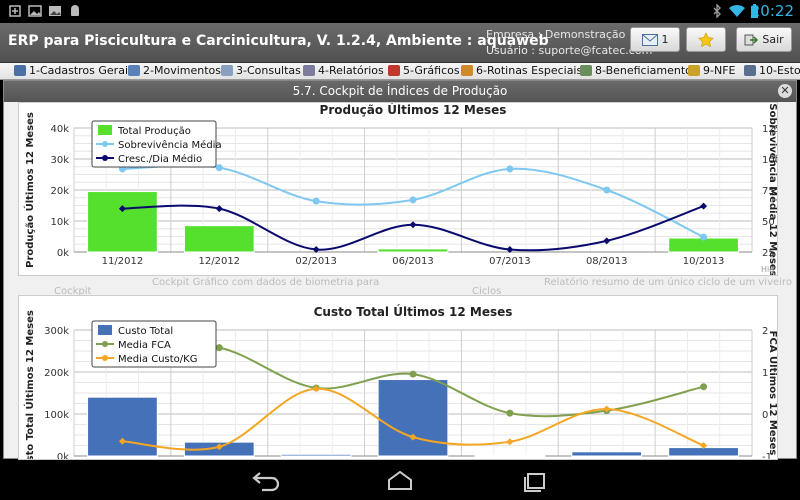 Image resolution: width=800 pixels, height=500 pixels. Describe the element at coordinates (400, 11) in the screenshot. I see `status-bar: 20:22` at that location.